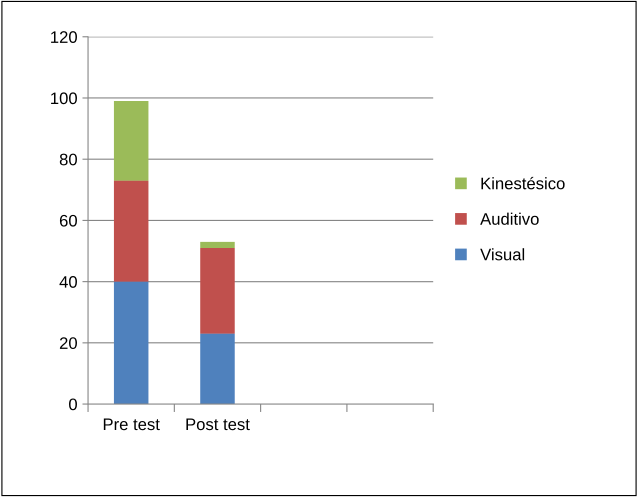 The width and height of the screenshot is (638, 497). Describe the element at coordinates (68, 220) in the screenshot. I see `y-tick-label: 60` at that location.